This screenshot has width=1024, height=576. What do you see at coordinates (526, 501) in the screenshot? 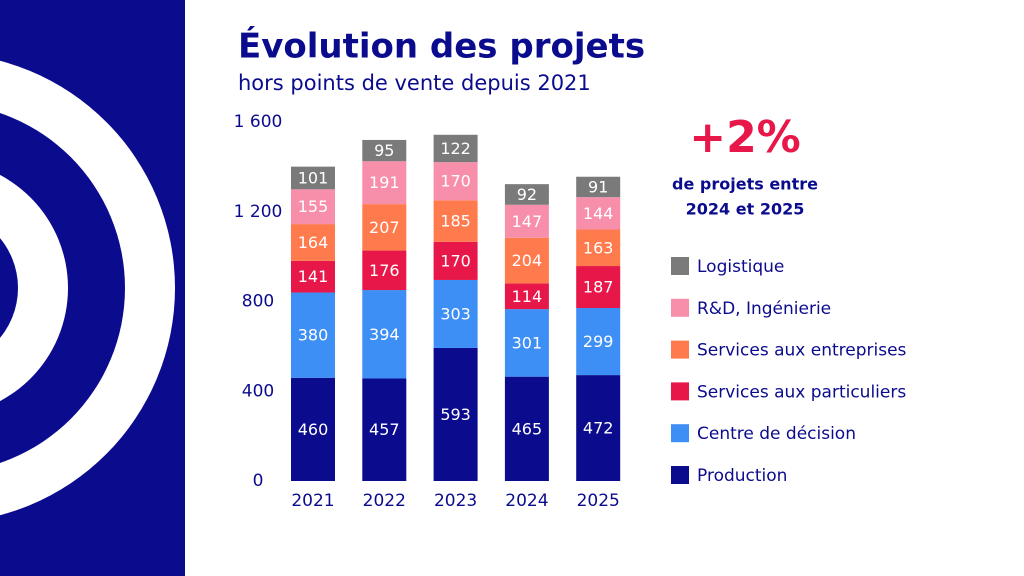
I see `x-tick-label: 2024` at bounding box center [526, 501].